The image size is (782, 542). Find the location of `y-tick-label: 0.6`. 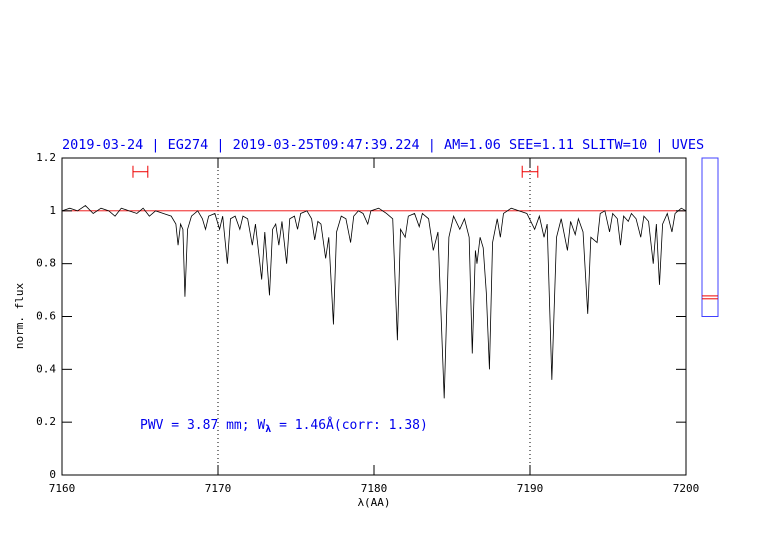

y-tick-label: 0.6 is located at coordinates (46, 316).